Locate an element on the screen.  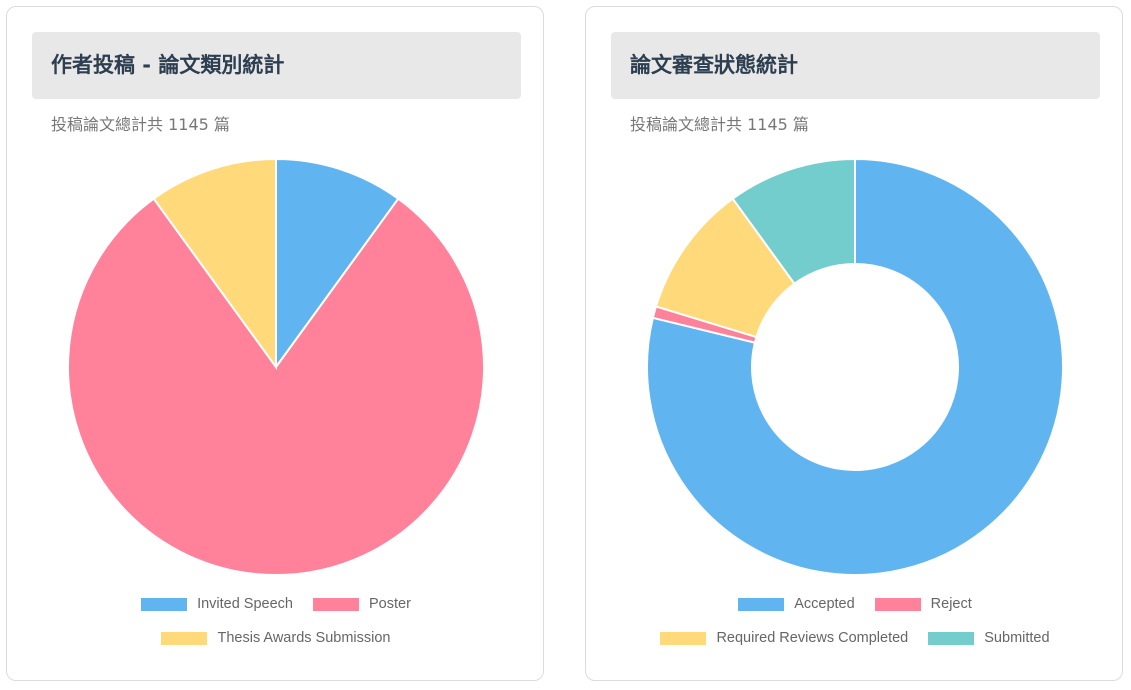
legend-item: Submitted is located at coordinates (989, 638).